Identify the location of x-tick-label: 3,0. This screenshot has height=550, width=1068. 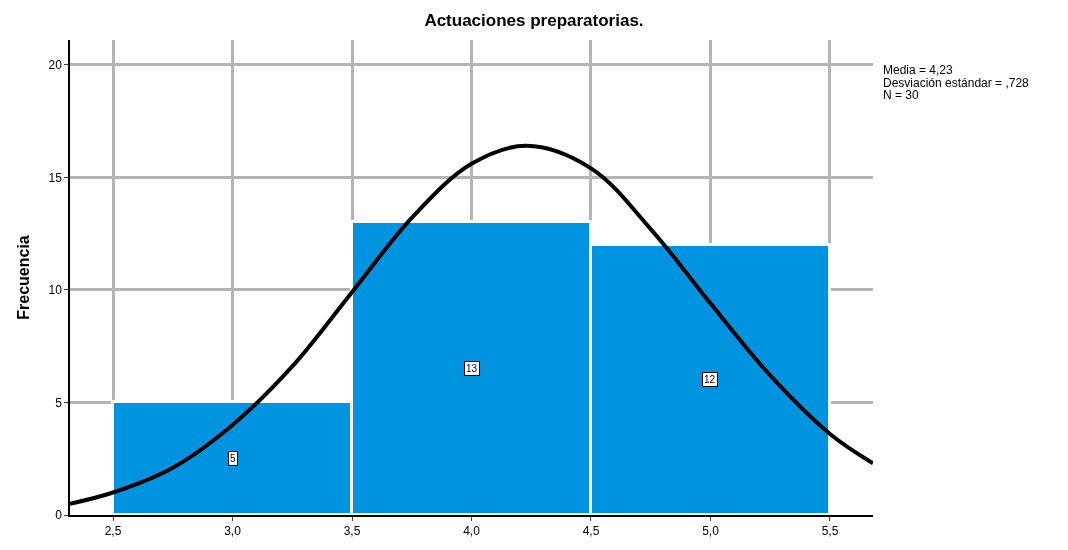
(233, 531).